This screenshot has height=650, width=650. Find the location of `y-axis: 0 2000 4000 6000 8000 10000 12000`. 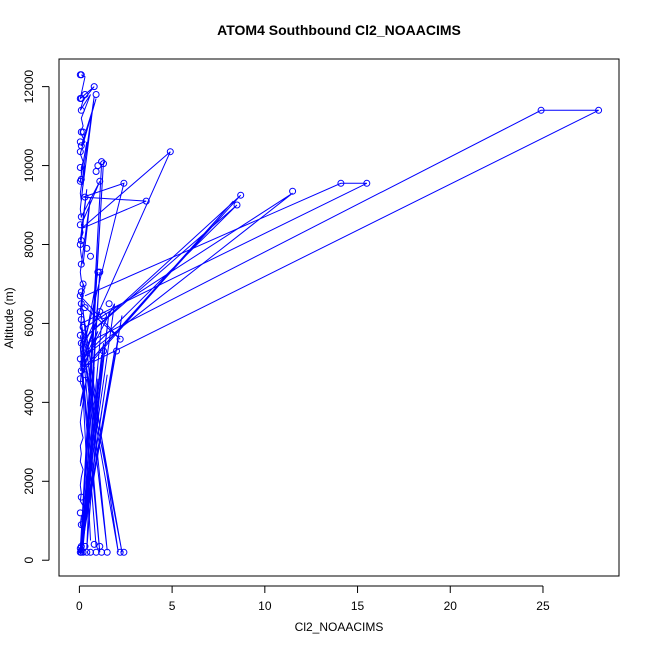

y-axis: 0 2000 4000 6000 8000 10000 12000 is located at coordinates (36, 317).